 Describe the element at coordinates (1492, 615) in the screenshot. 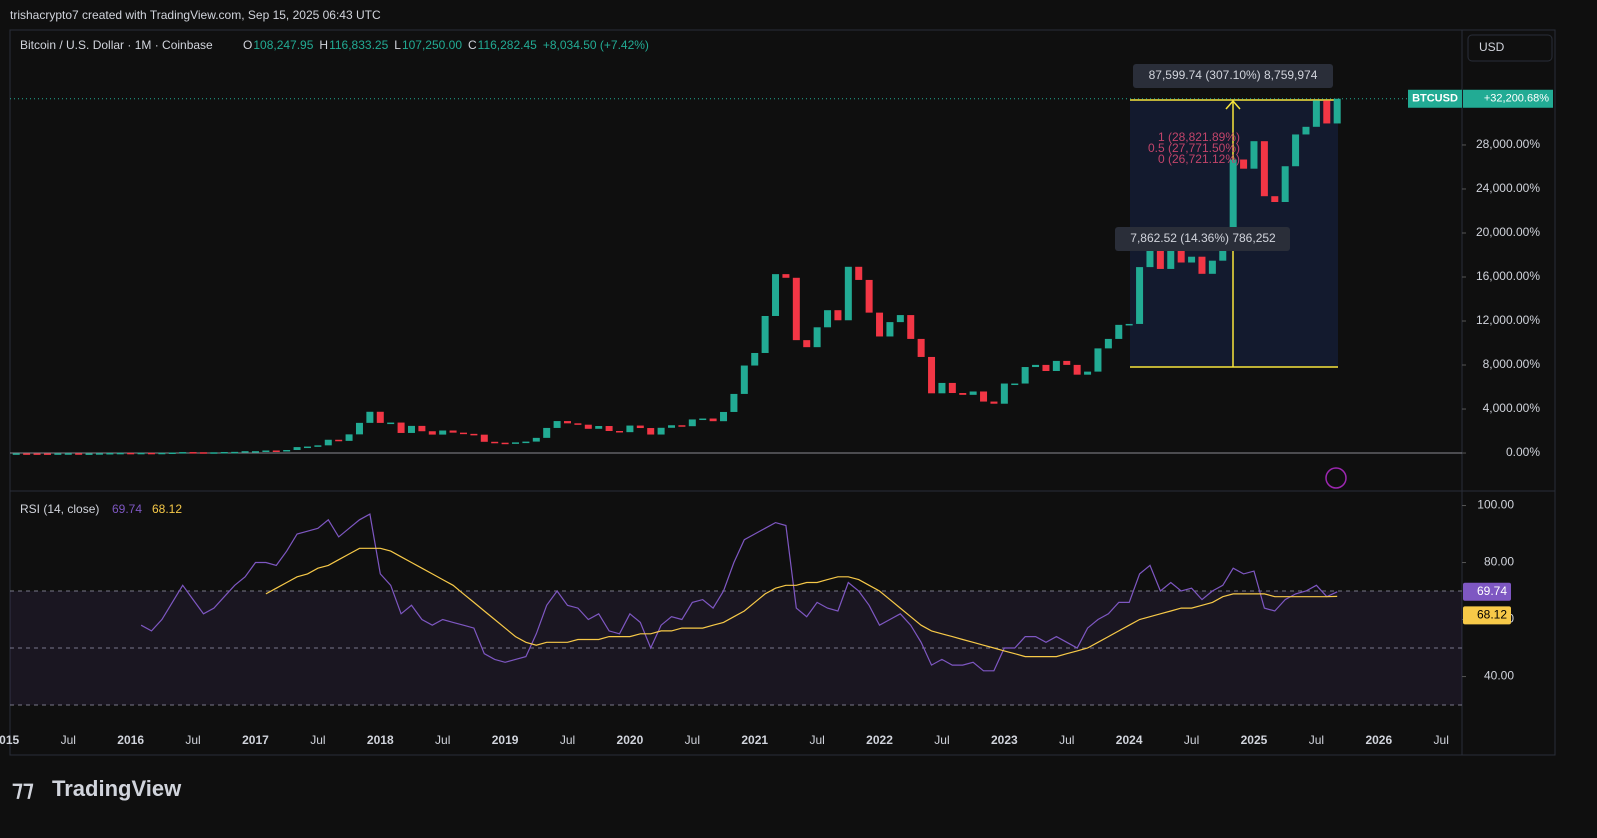

I see `rsi-tag-text: 68.12` at that location.